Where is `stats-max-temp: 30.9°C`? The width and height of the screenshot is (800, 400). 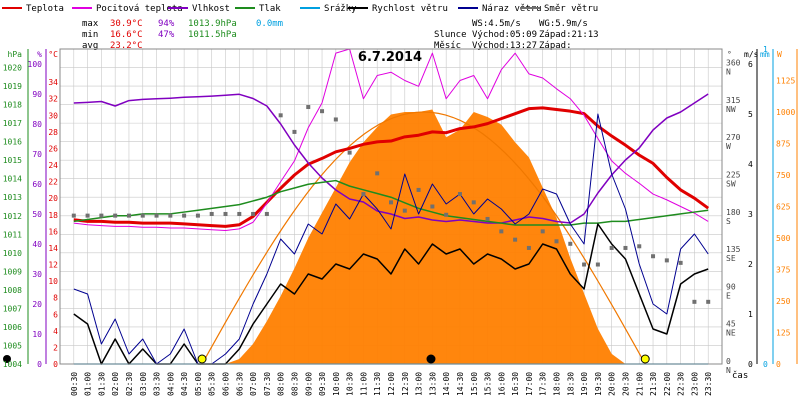
stats-max-temp: 30.9°C is located at coordinates (126, 24).